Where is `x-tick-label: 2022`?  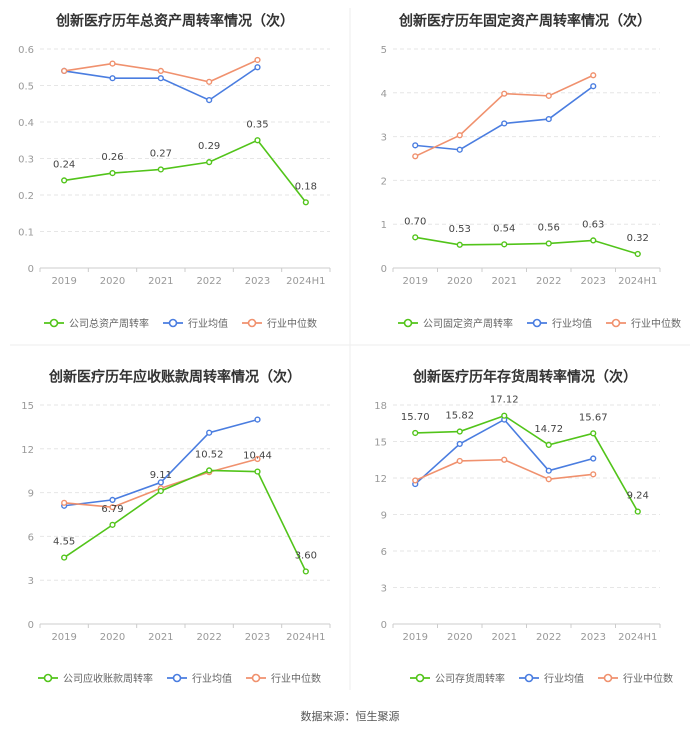 x-tick-label: 2022 is located at coordinates (548, 281).